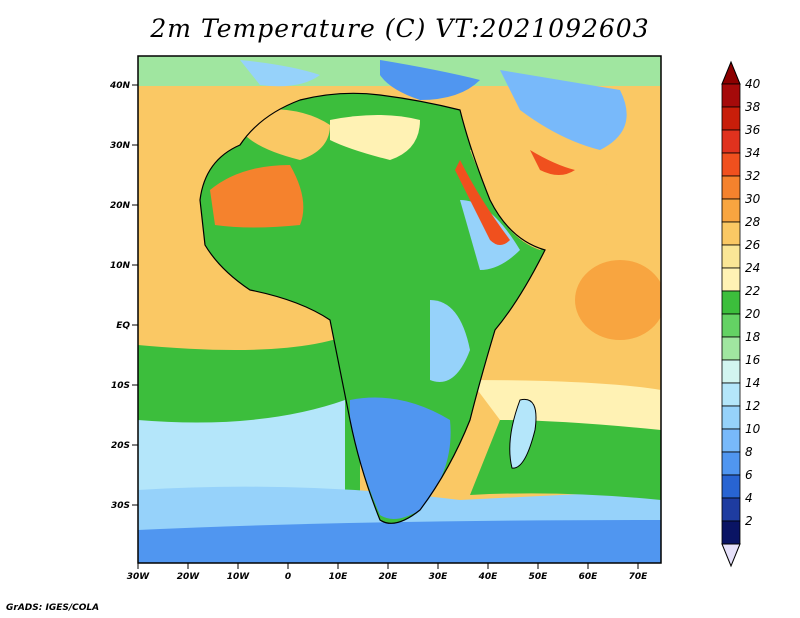 The height and width of the screenshot is (618, 800). I want to click on colorbar-label: 22, so click(752, 291).